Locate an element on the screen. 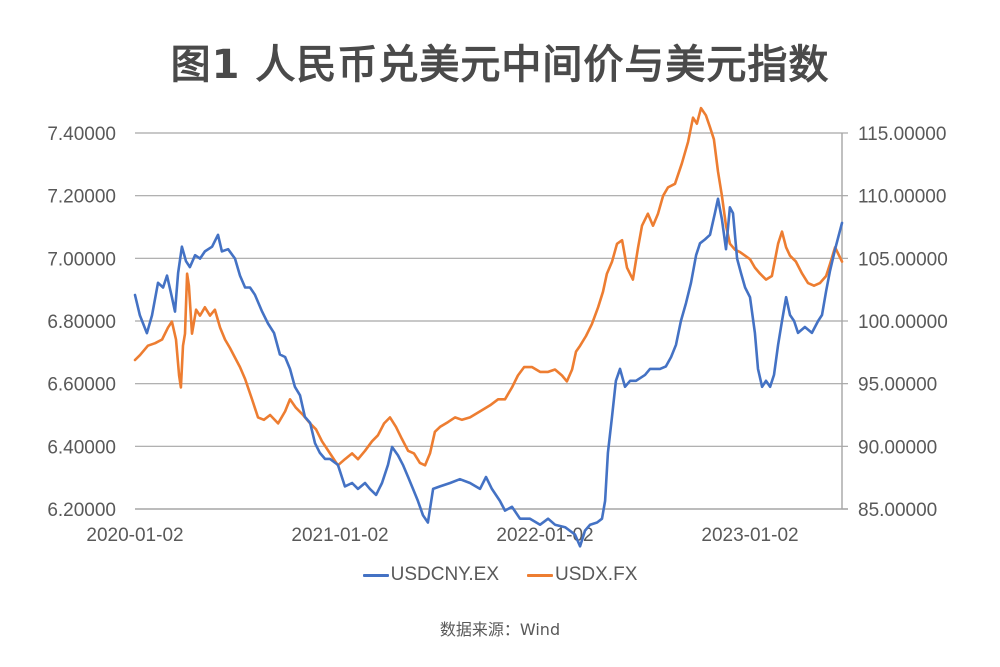 Image resolution: width=1000 pixels, height=667 pixels. y-right-tick-label: 105.00000 is located at coordinates (903, 259).